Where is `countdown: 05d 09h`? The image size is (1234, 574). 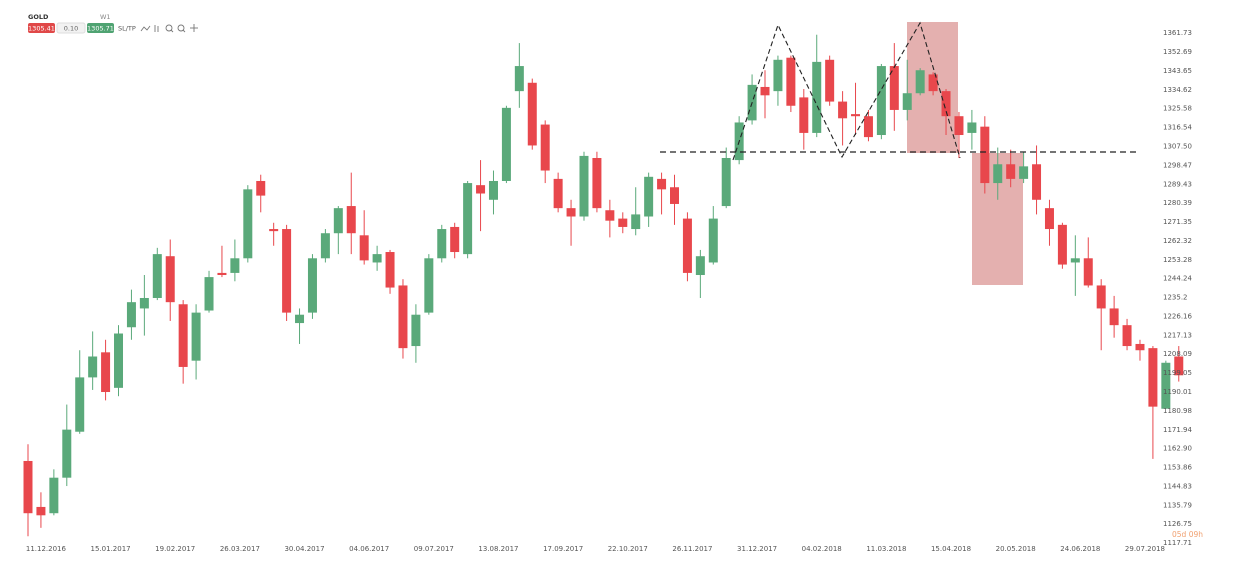 countdown: 05d 09h is located at coordinates (1187, 534).